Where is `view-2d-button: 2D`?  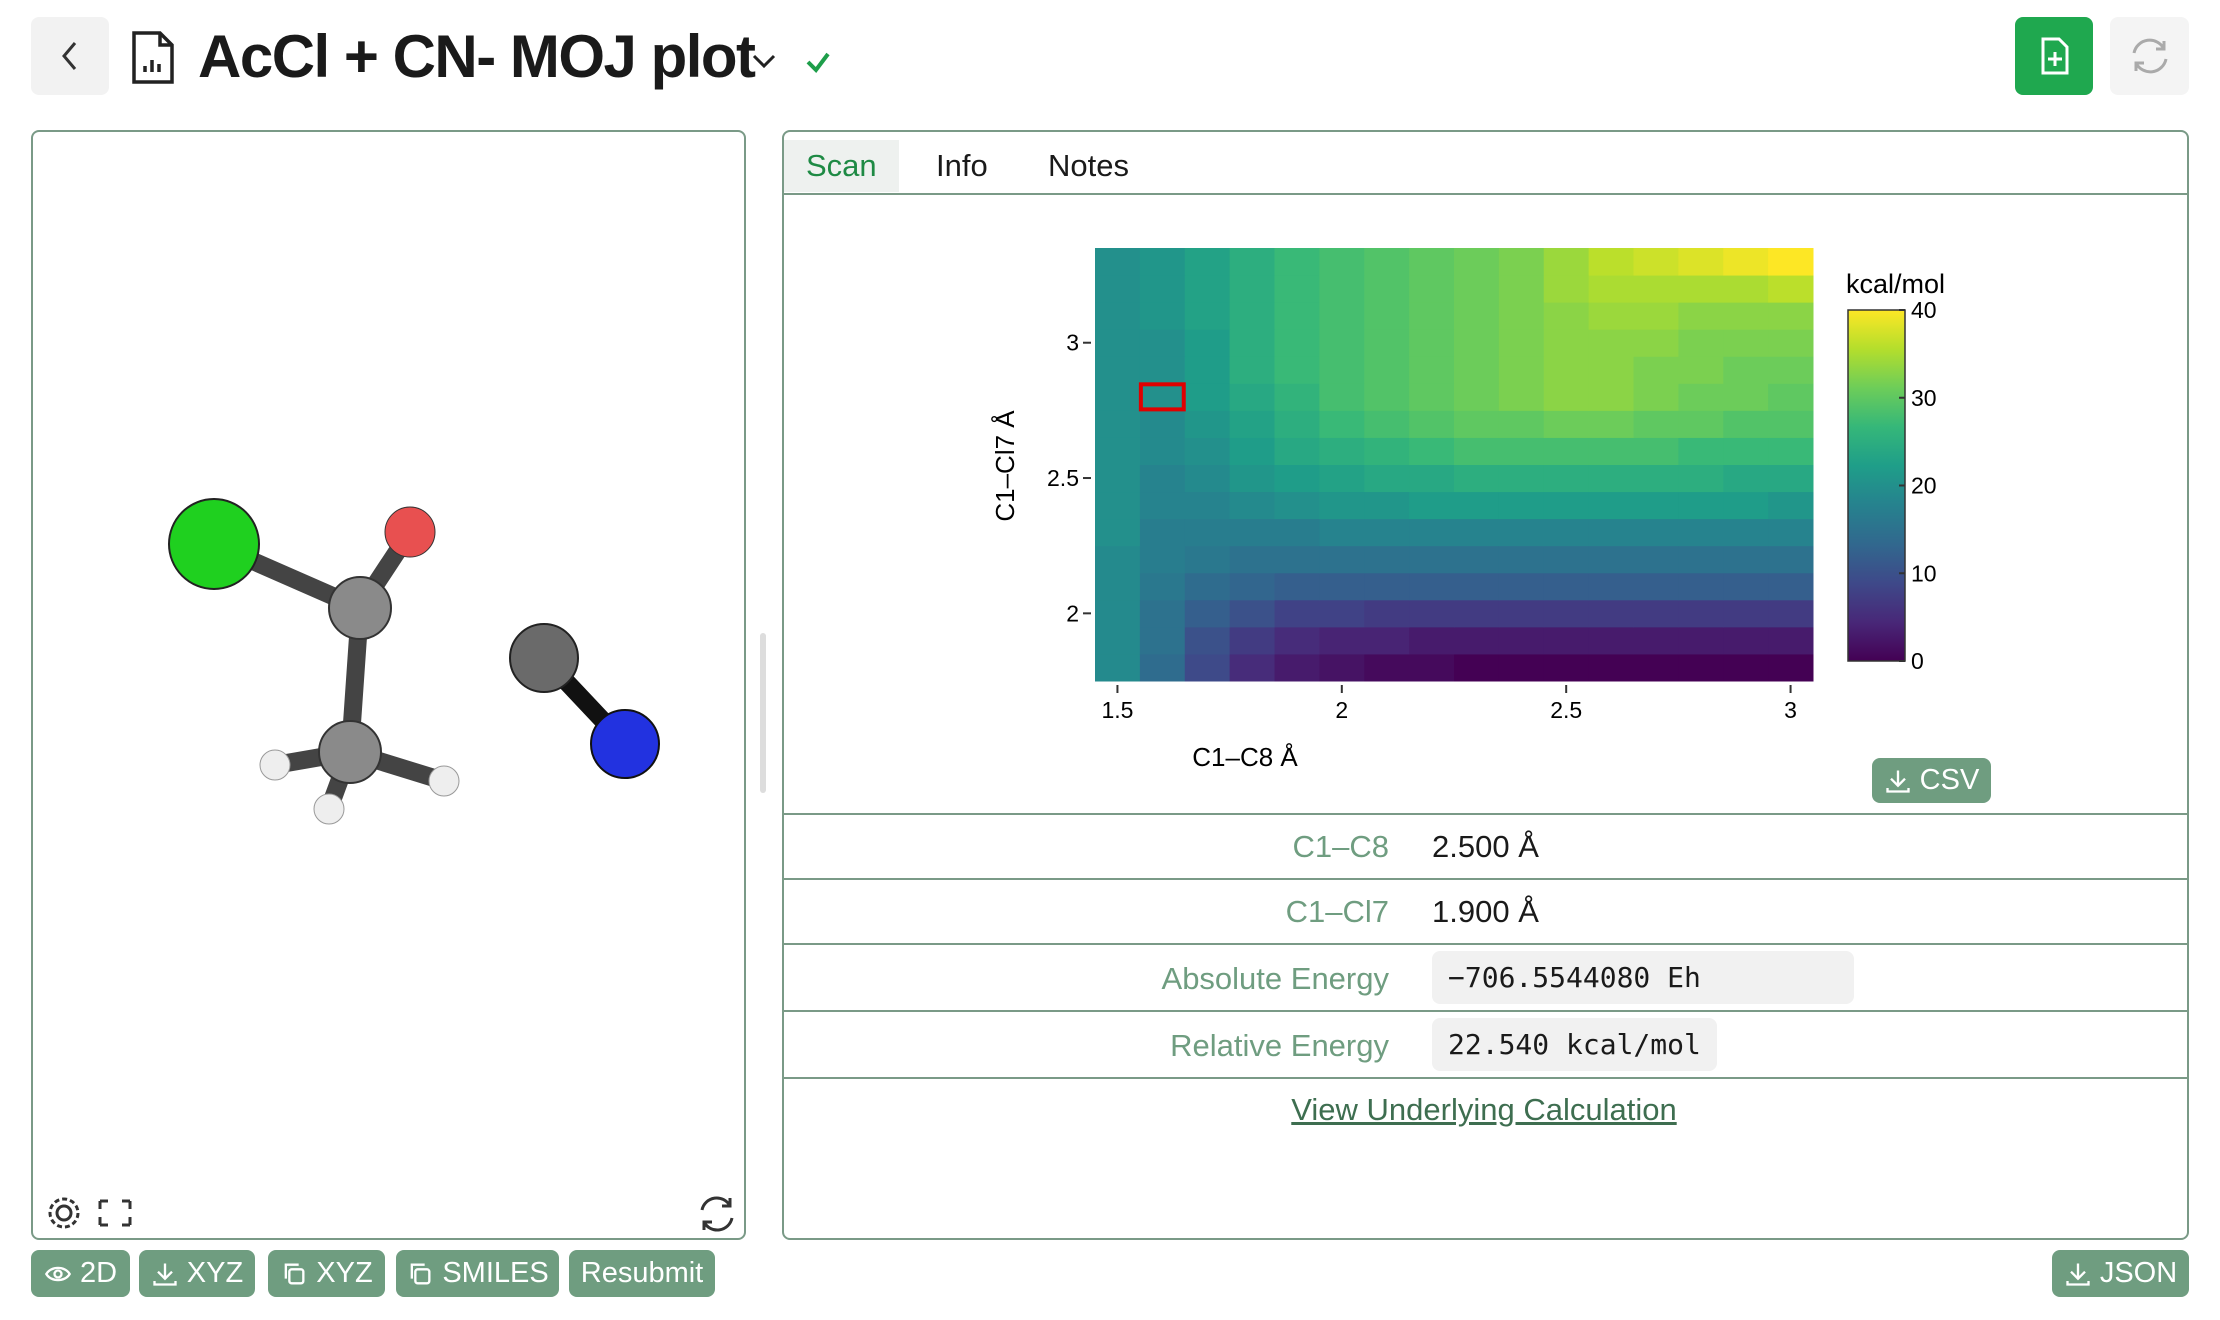 view-2d-button: 2D is located at coordinates (80, 1273).